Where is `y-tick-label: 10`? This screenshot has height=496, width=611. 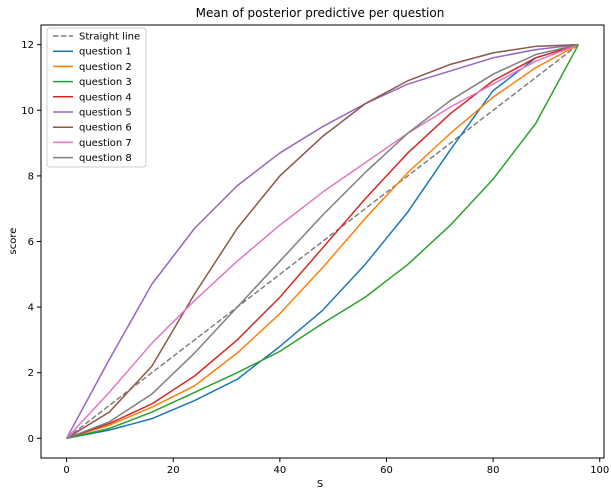
y-tick-label: 10 is located at coordinates (27, 111).